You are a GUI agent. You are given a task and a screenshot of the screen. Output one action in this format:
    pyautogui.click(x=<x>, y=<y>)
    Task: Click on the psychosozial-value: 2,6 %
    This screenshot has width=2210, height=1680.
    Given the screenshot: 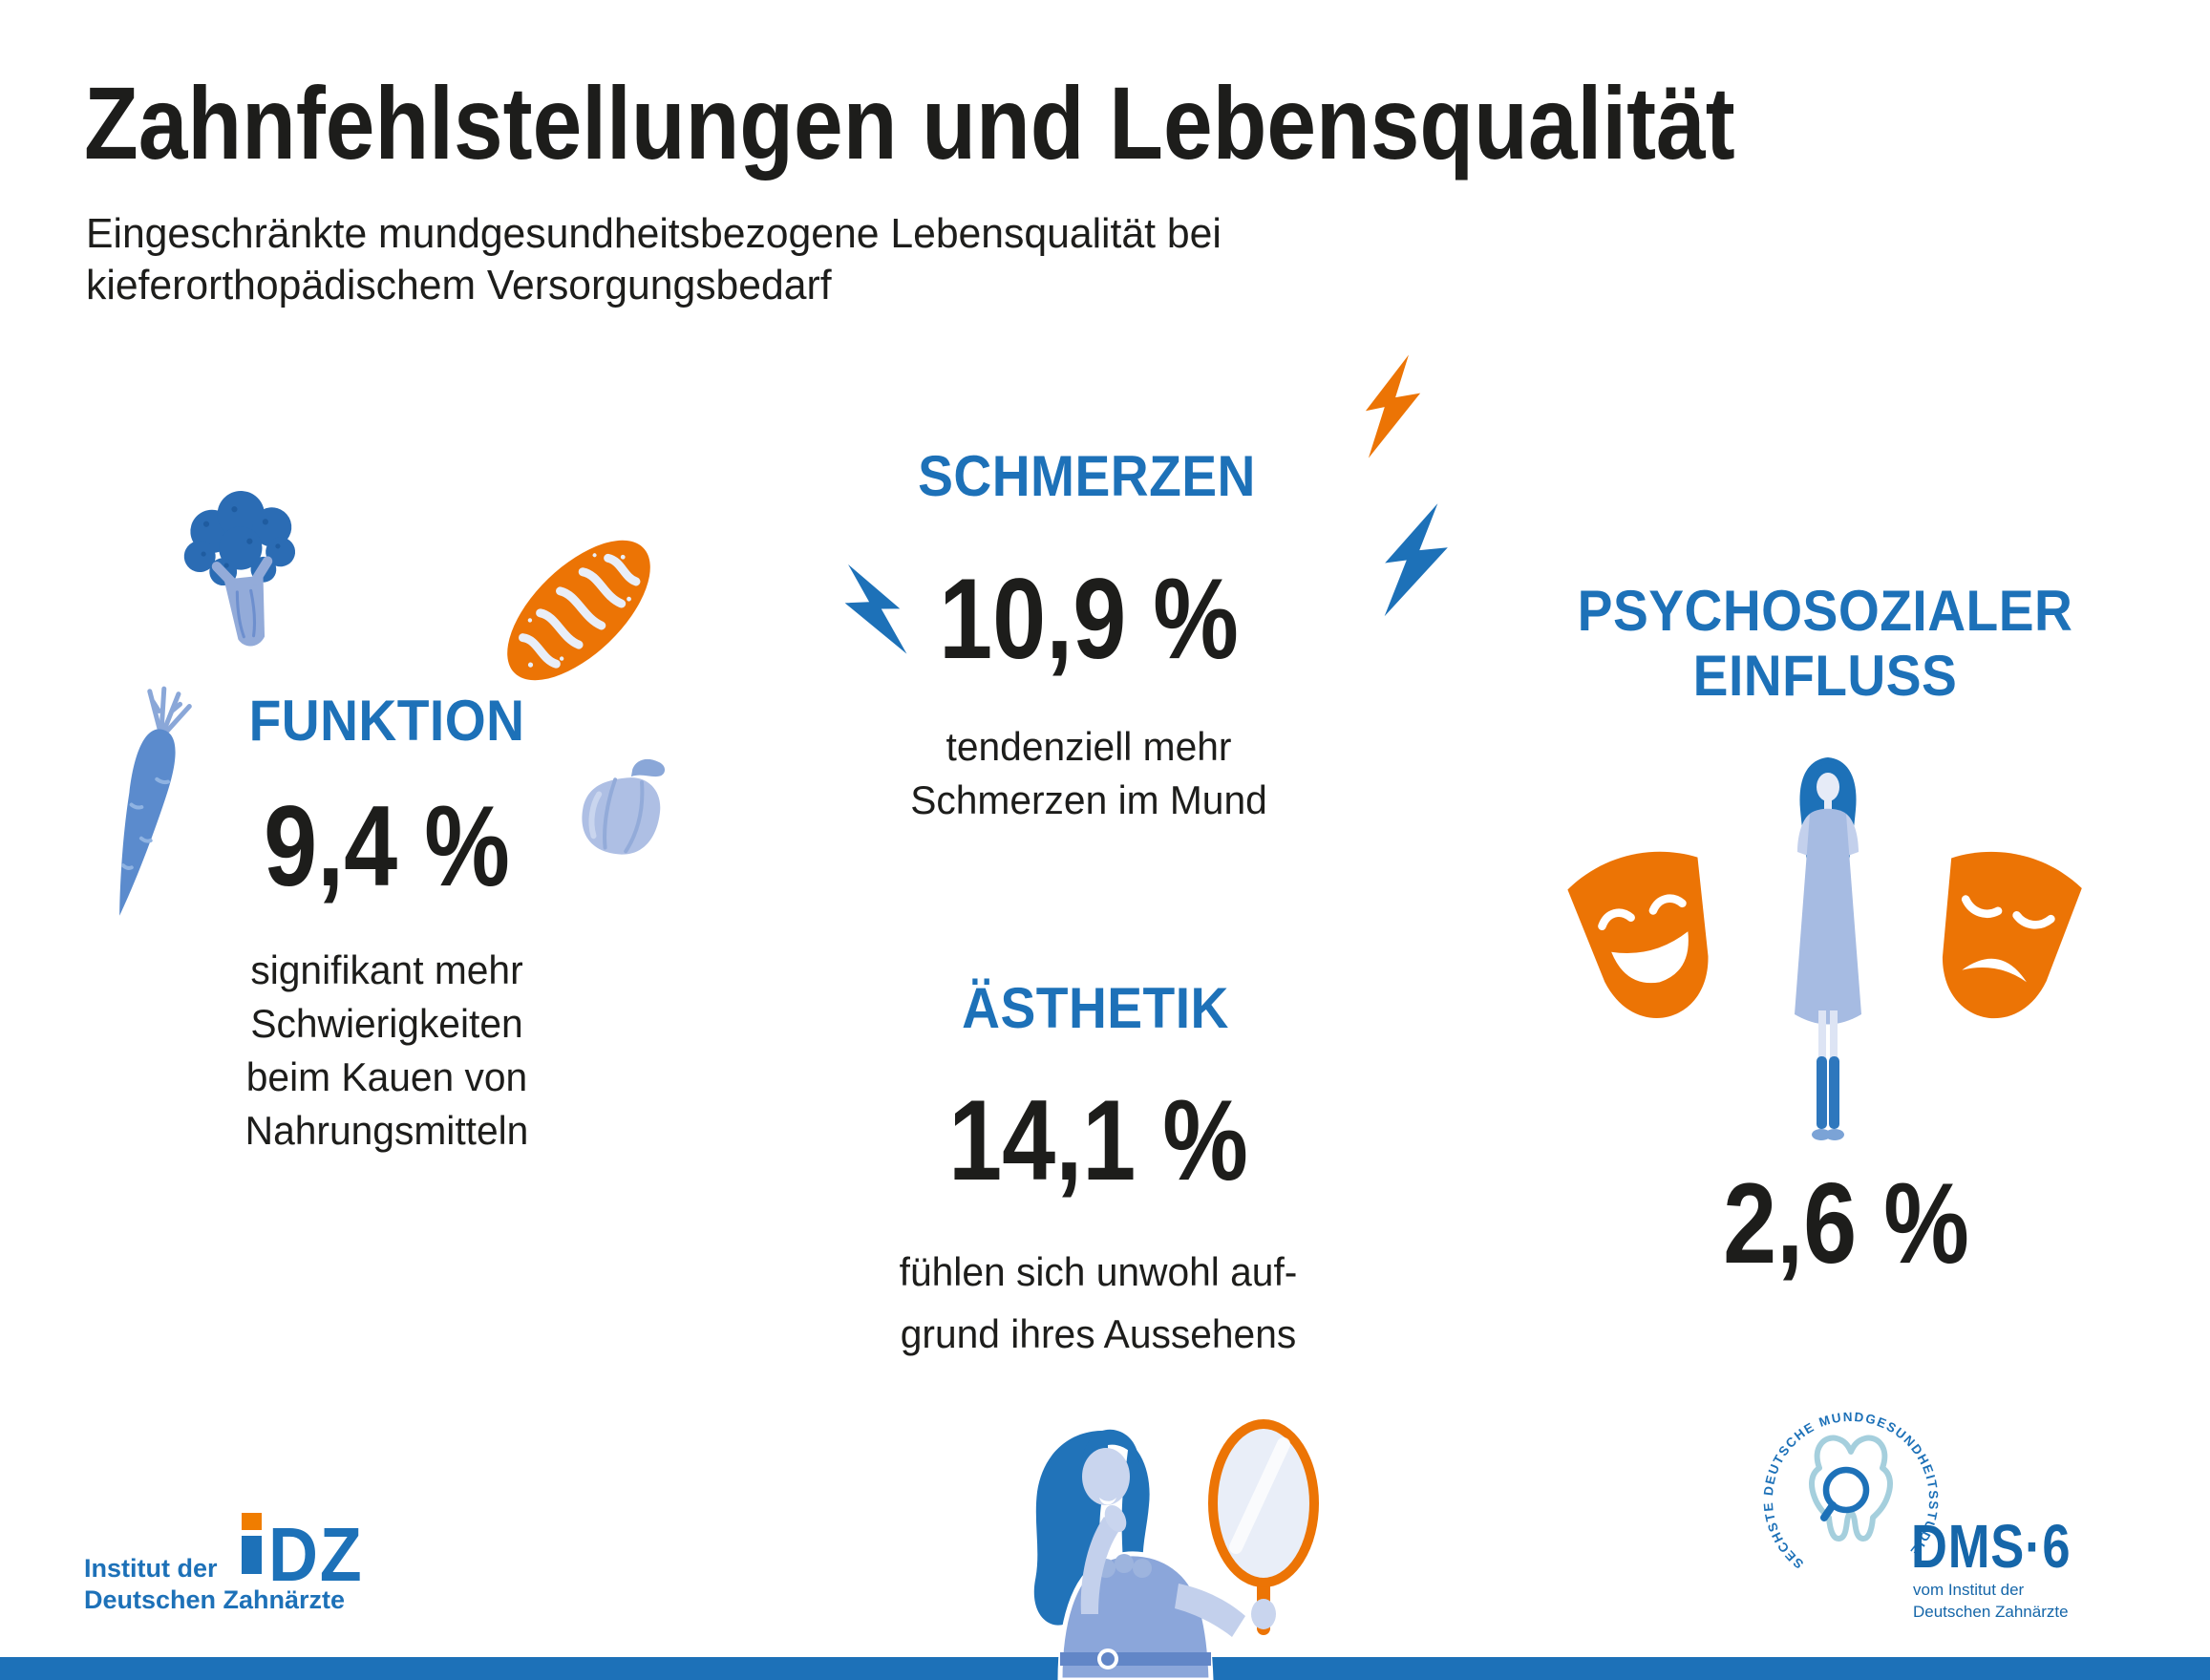 What is the action you would take?
    pyautogui.click(x=1846, y=1223)
    